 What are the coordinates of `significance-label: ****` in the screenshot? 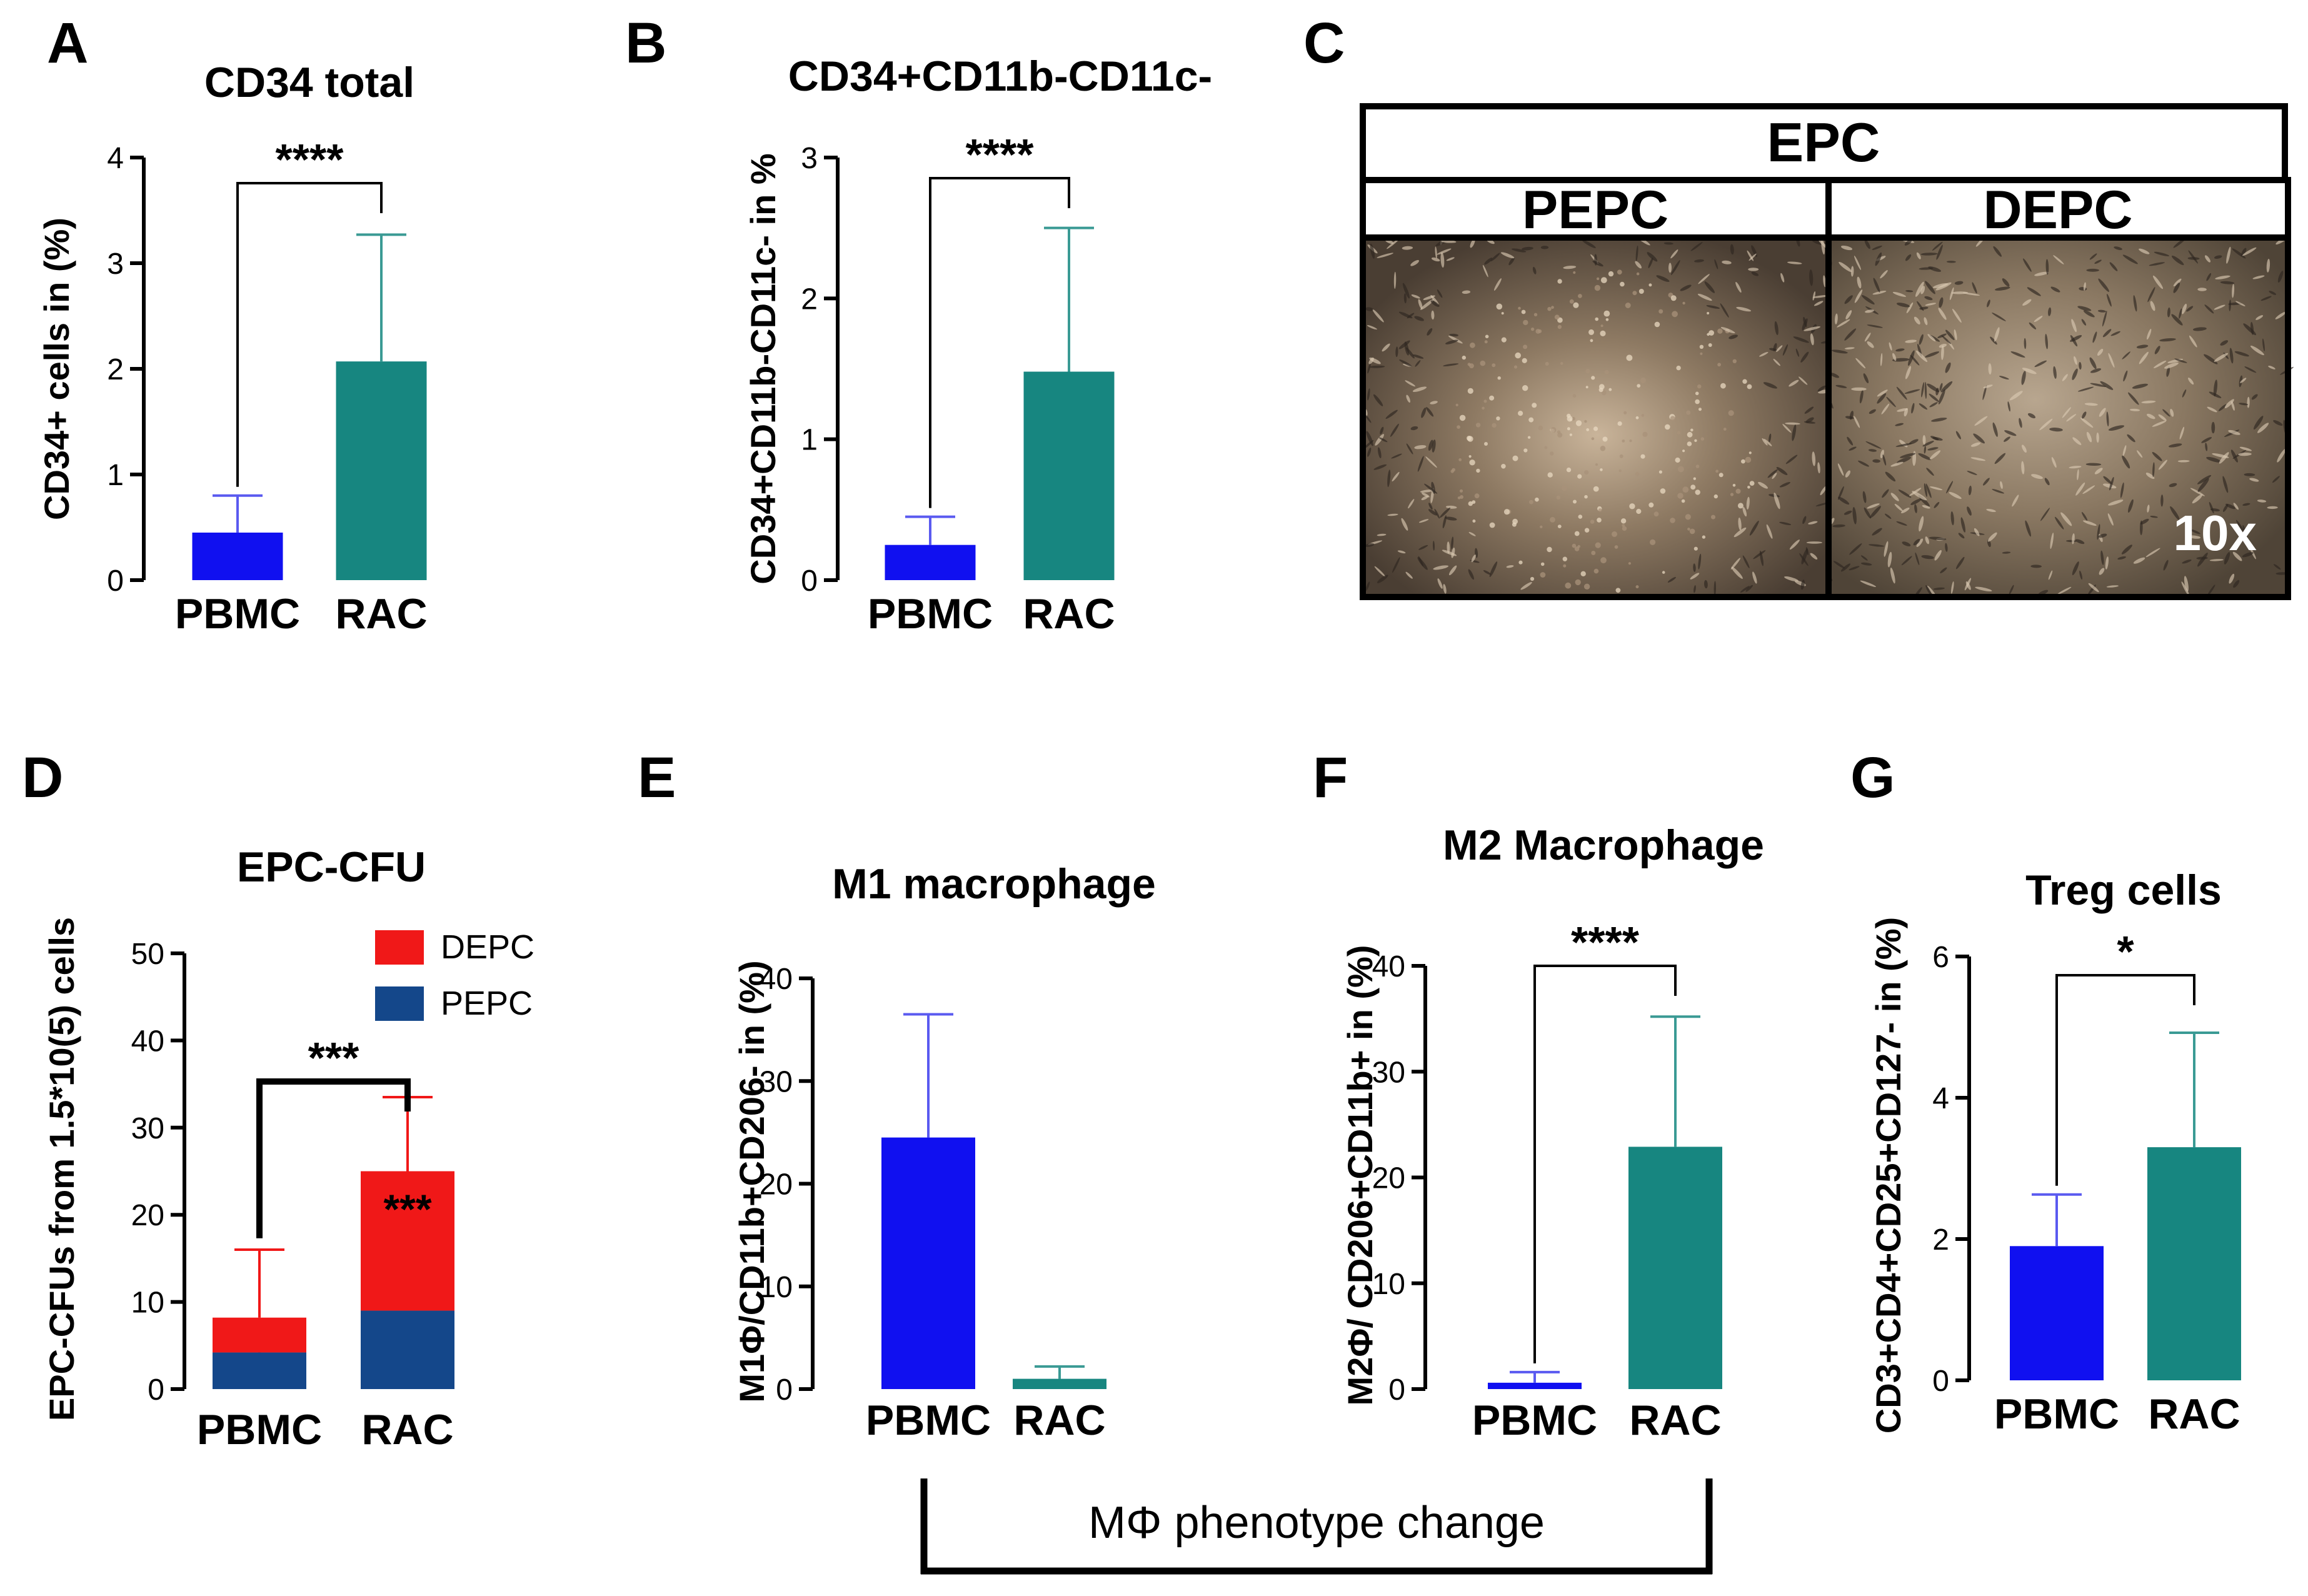 It's located at (310, 159).